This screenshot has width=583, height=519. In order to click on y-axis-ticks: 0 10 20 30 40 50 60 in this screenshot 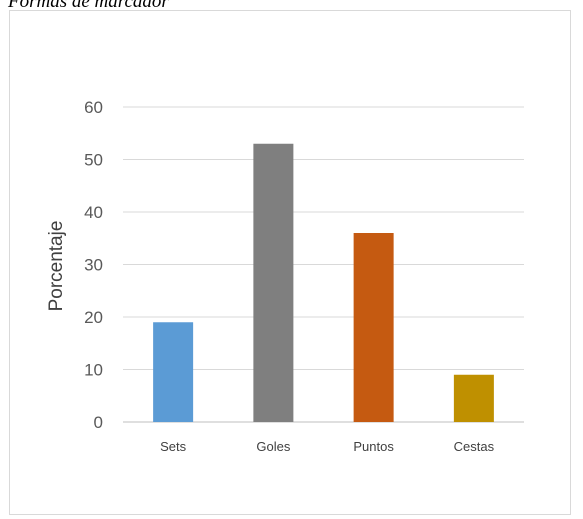, I will do `click(93, 265)`.